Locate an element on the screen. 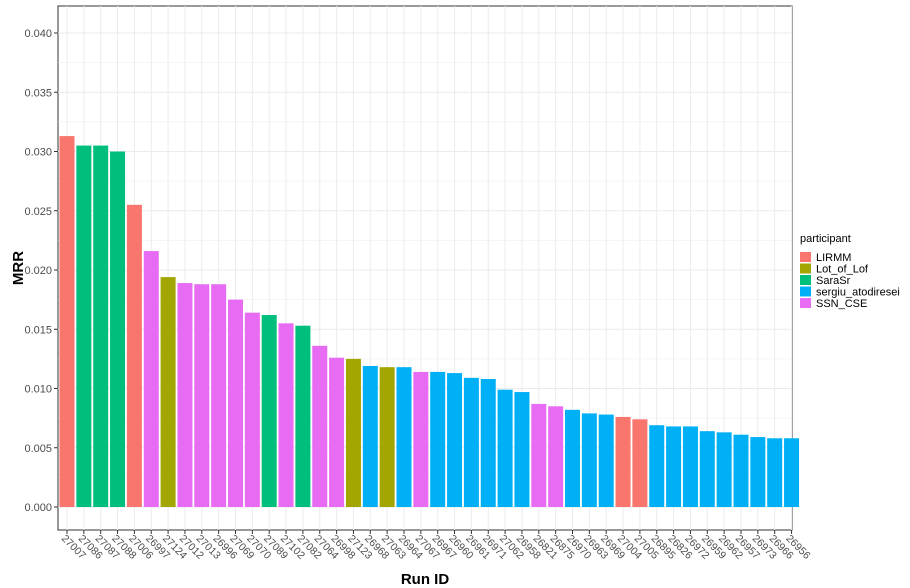  y-axis-title: MRR is located at coordinates (18, 268).